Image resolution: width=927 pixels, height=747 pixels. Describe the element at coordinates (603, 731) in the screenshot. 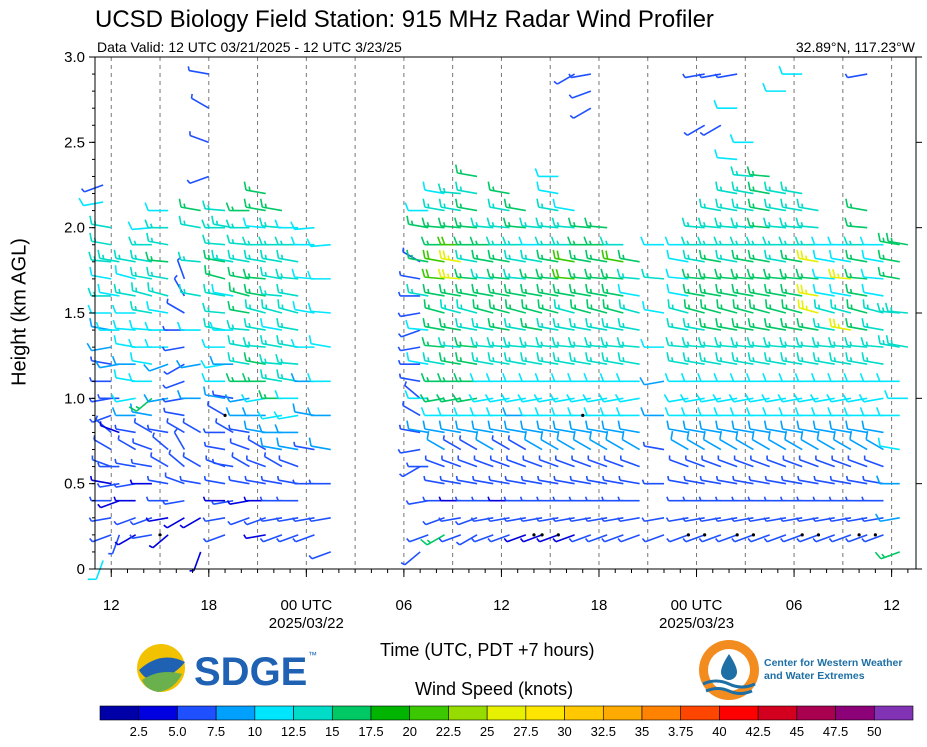

I see `colorbar-tick-label: 32.5` at that location.